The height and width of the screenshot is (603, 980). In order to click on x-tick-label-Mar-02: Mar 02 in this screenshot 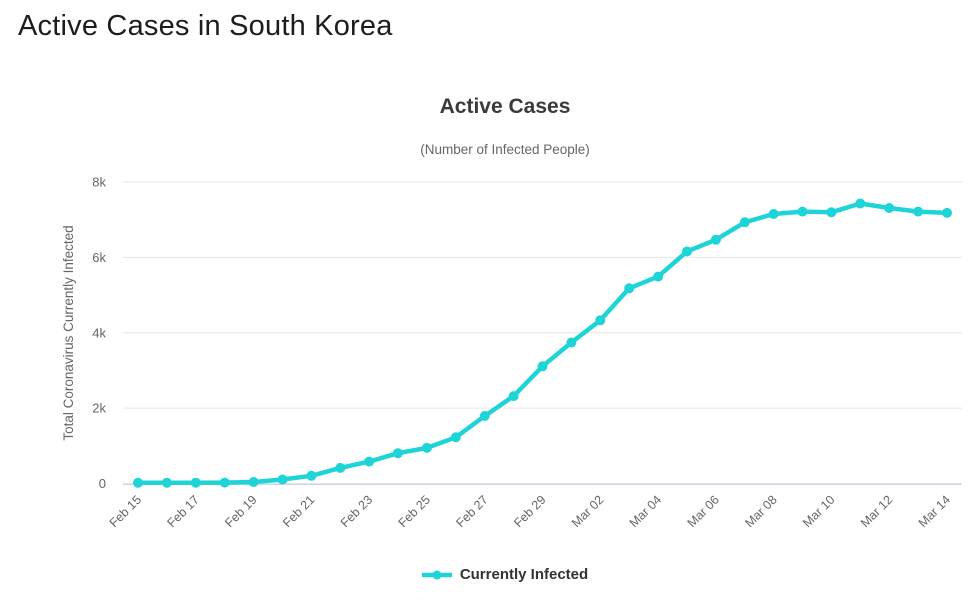, I will do `click(587, 511)`.